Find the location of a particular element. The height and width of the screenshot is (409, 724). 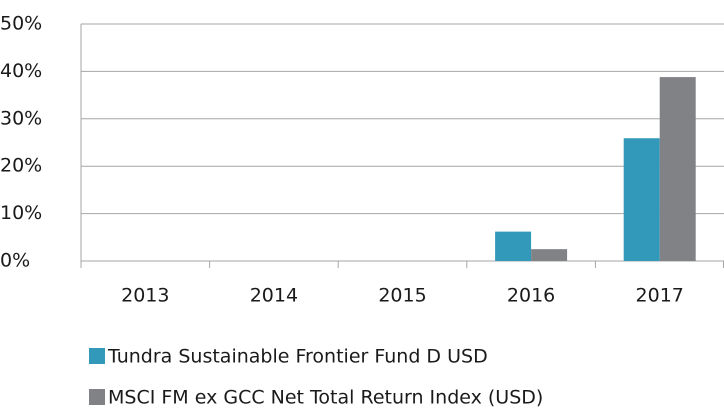

x-tick-label: 2013 is located at coordinates (145, 296).